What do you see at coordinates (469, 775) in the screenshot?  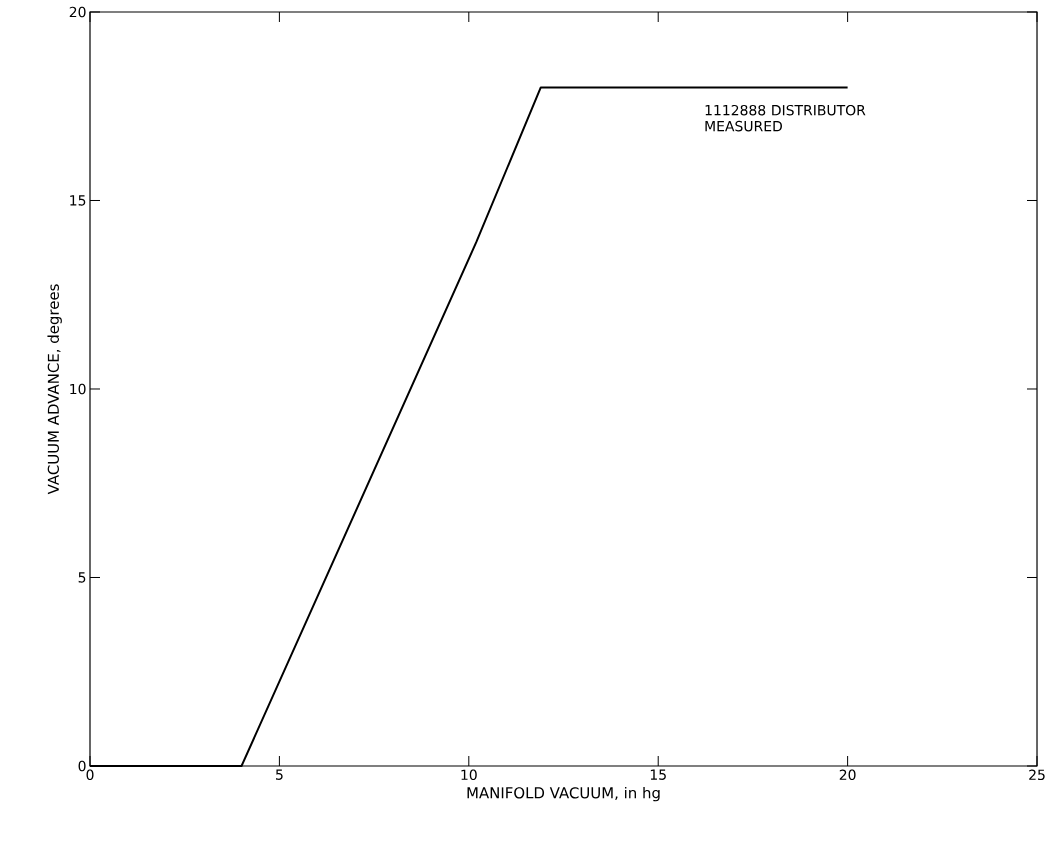 I see `x-tick-label: 10` at bounding box center [469, 775].